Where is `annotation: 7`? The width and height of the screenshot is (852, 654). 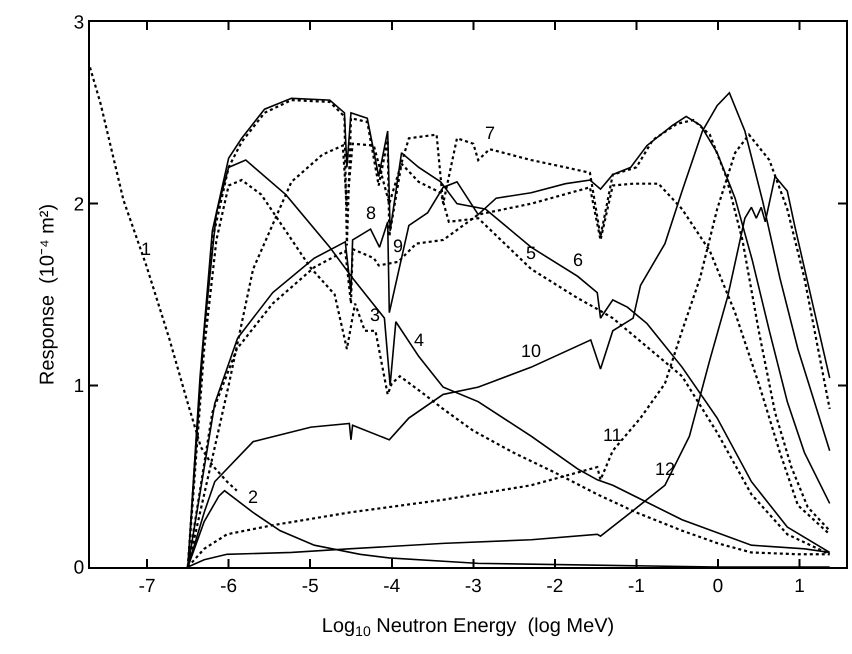 annotation: 7 is located at coordinates (490, 133).